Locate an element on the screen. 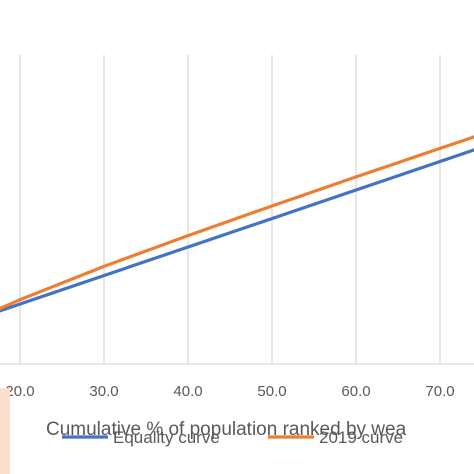 The width and height of the screenshot is (474, 474). legend-label-2019-curve: 2019 curve is located at coordinates (361, 437).